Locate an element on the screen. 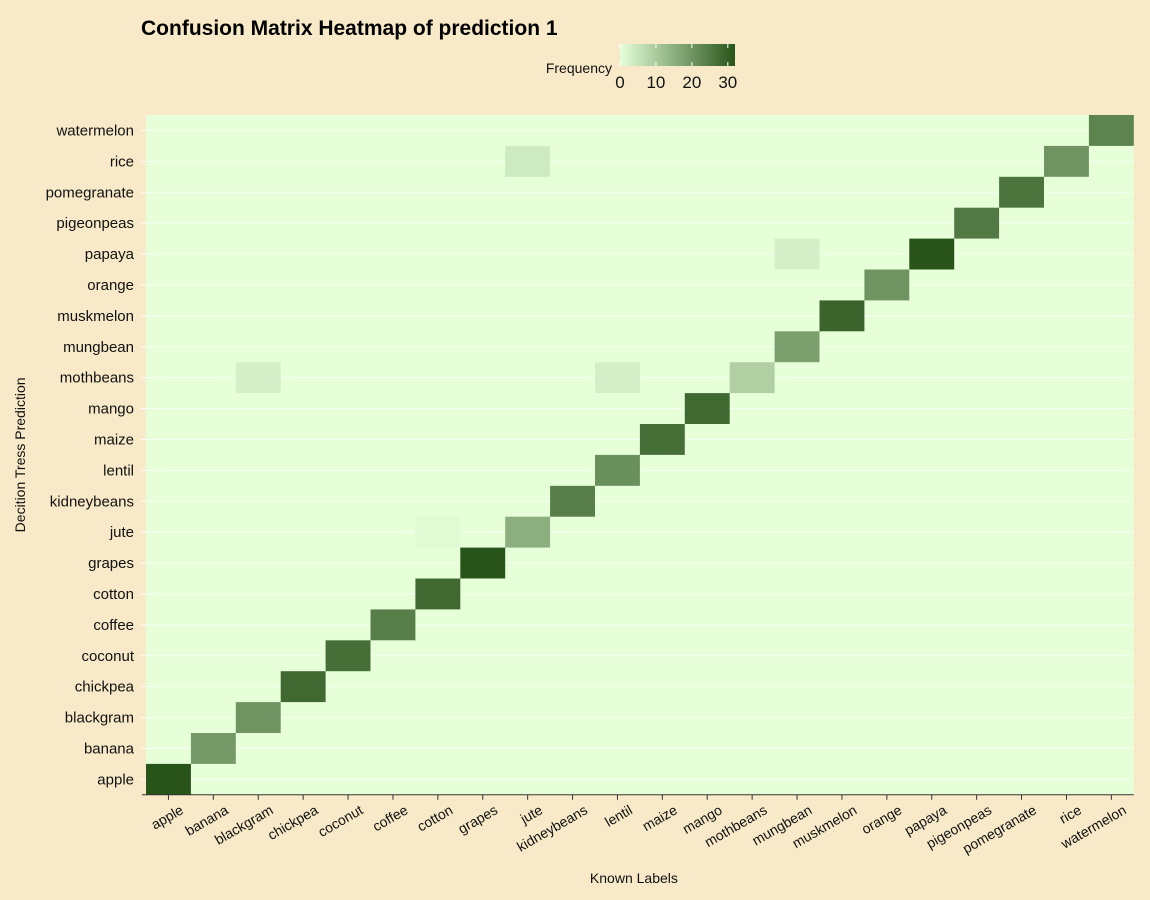 The image size is (1150, 900). legend-colorbar is located at coordinates (677, 55).